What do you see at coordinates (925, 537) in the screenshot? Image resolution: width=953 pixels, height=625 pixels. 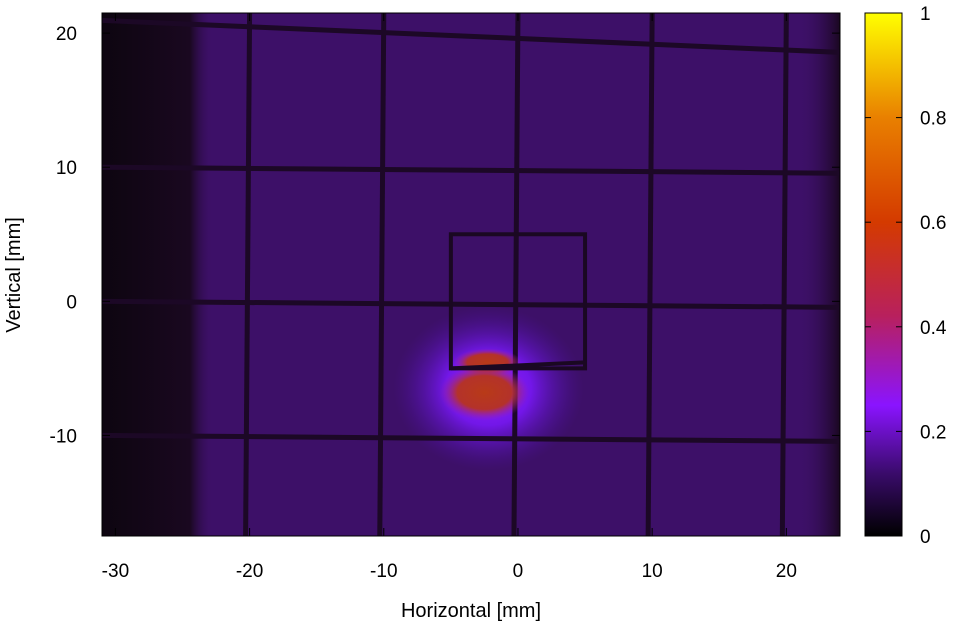 I see `colorbar-tick-label: 0` at bounding box center [925, 537].